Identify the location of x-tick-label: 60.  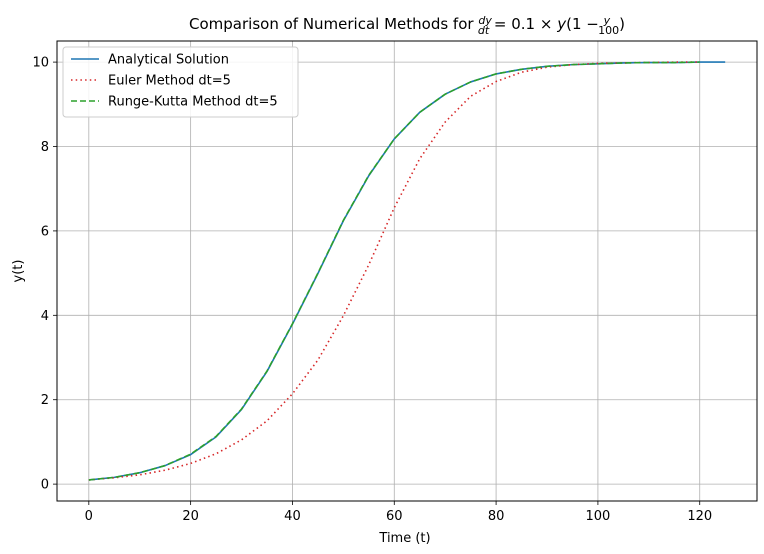
(394, 516).